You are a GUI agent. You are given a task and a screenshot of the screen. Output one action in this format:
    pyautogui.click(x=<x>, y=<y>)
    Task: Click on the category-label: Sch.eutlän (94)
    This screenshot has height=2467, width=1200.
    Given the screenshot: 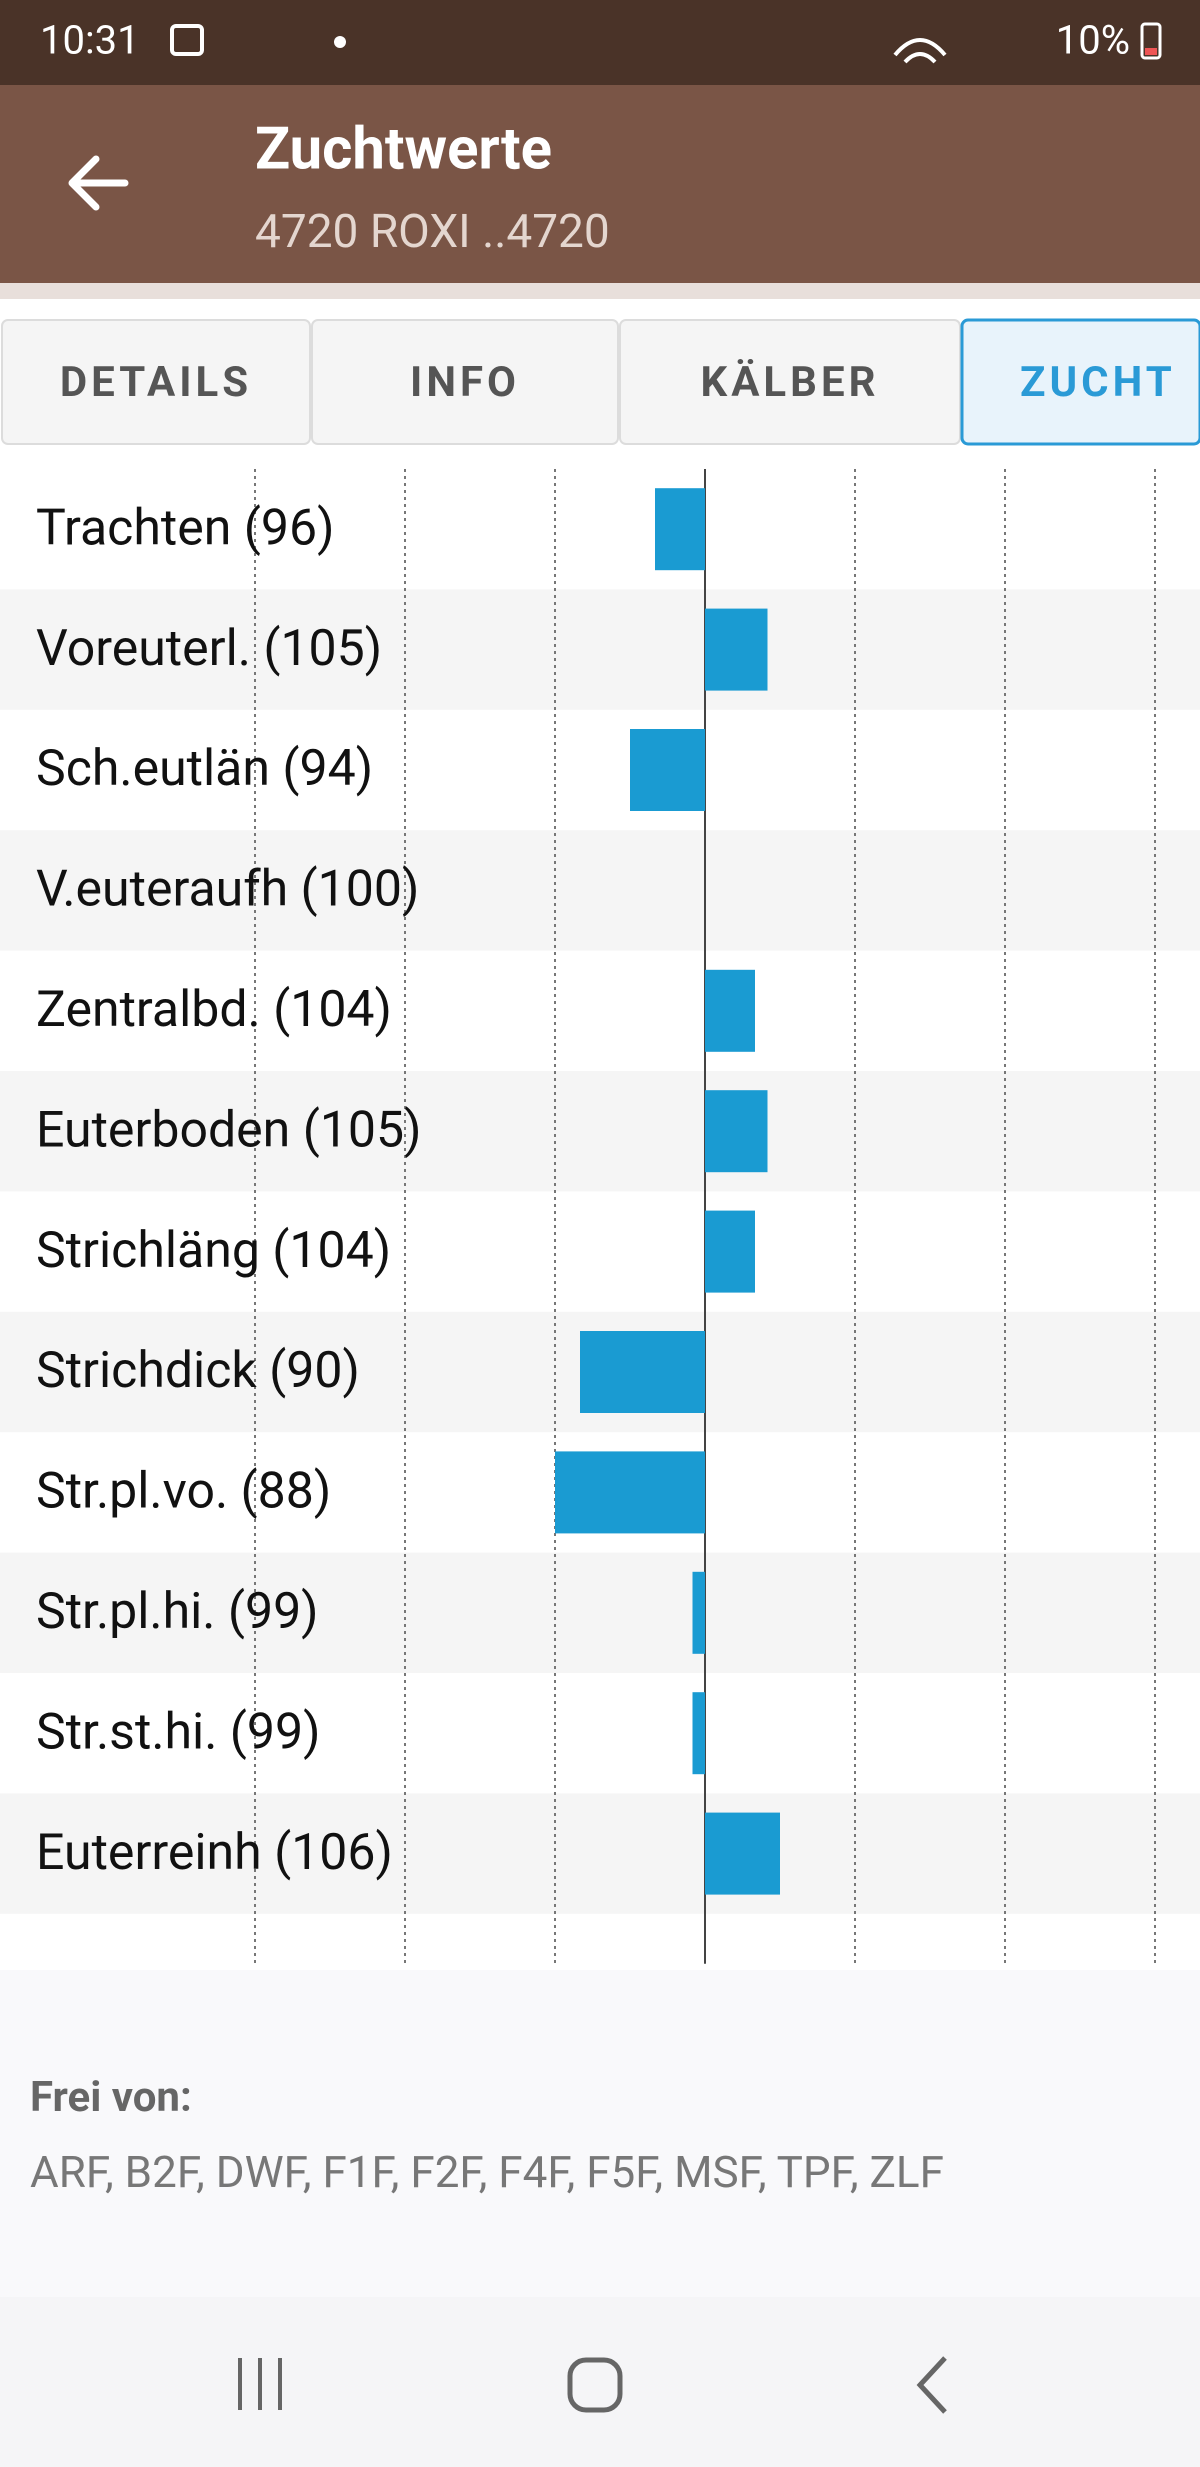 What is the action you would take?
    pyautogui.click(x=204, y=769)
    